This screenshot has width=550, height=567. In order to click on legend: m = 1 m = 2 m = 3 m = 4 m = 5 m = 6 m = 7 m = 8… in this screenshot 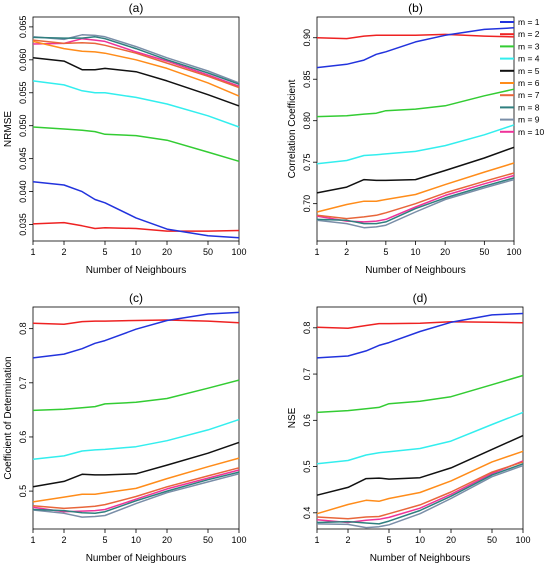, I will do `click(522, 77)`.